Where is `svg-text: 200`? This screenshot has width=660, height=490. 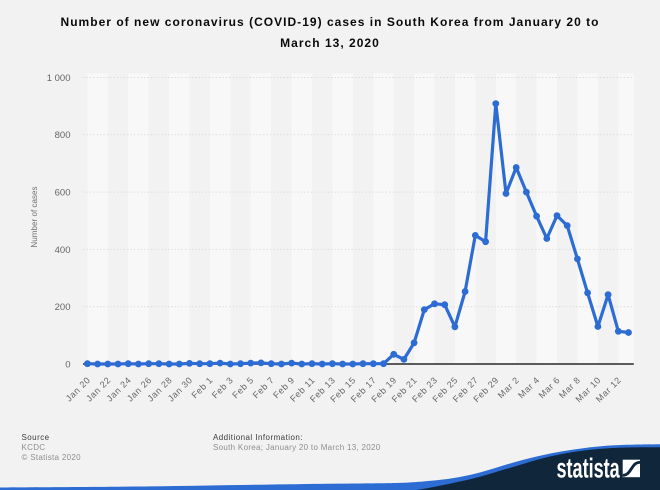 svg-text: 200 is located at coordinates (63, 307).